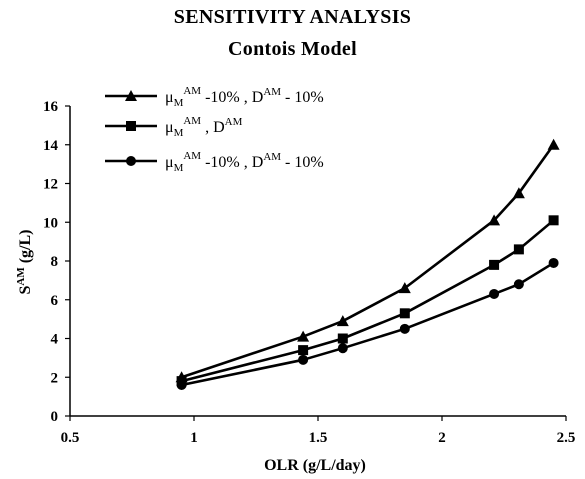  Describe the element at coordinates (131, 95) in the screenshot. I see `legend-triangle-marker` at that location.